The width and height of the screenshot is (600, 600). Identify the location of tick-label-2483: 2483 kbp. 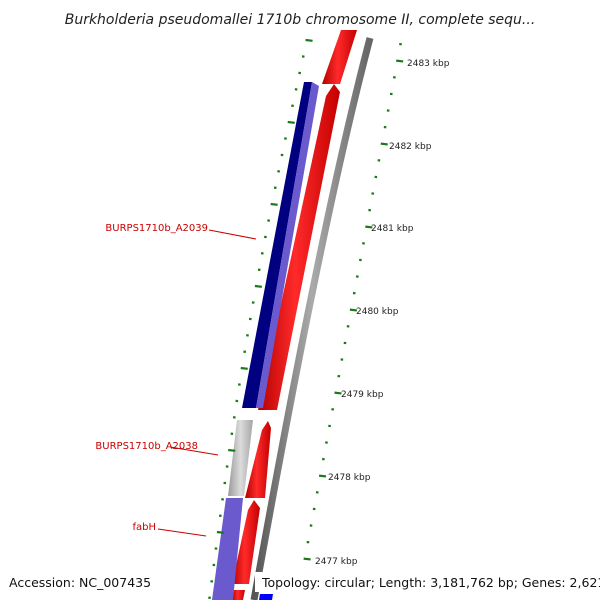
(428, 64).